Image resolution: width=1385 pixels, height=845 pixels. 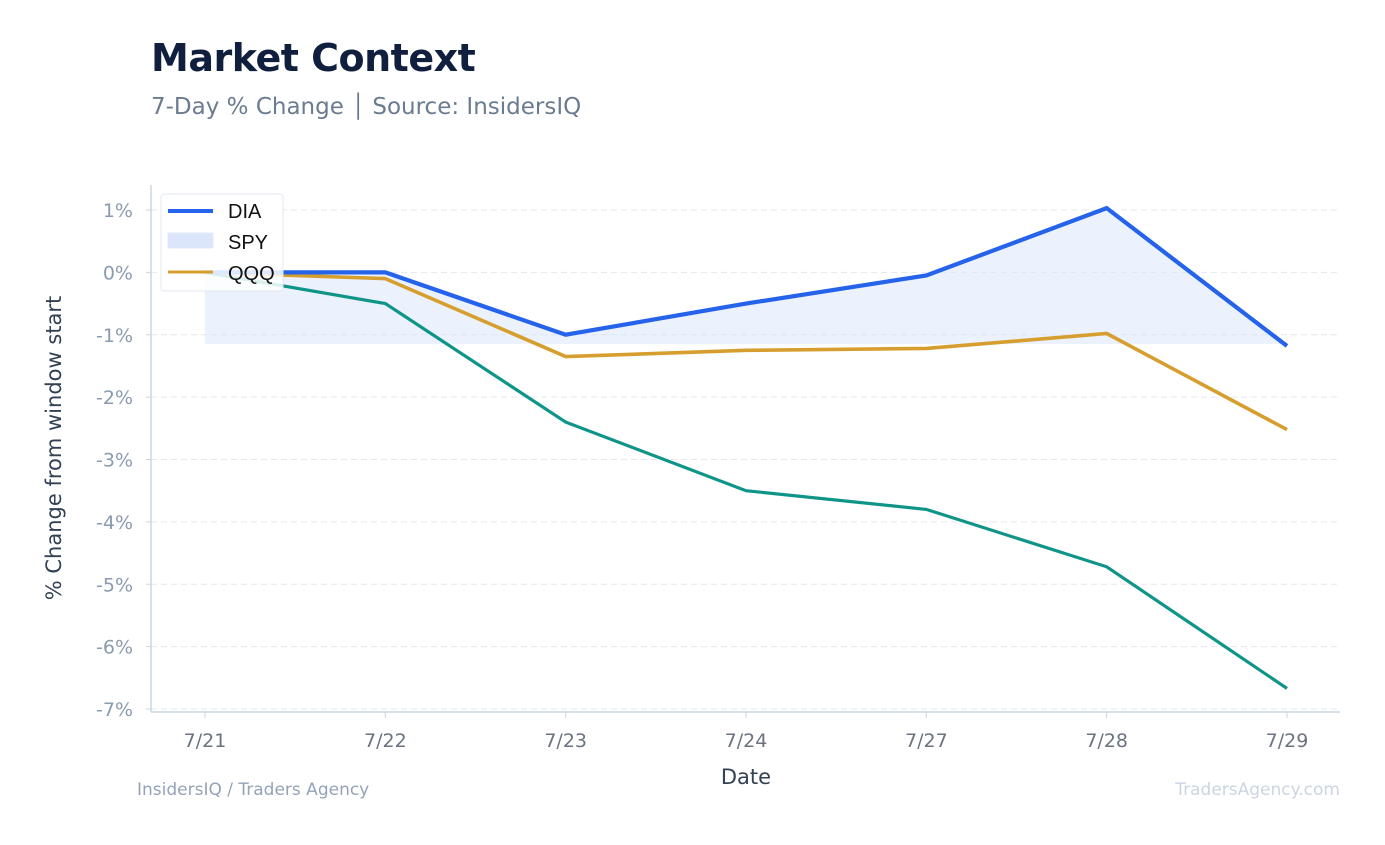 I want to click on chart-title: Market Context, so click(x=313, y=58).